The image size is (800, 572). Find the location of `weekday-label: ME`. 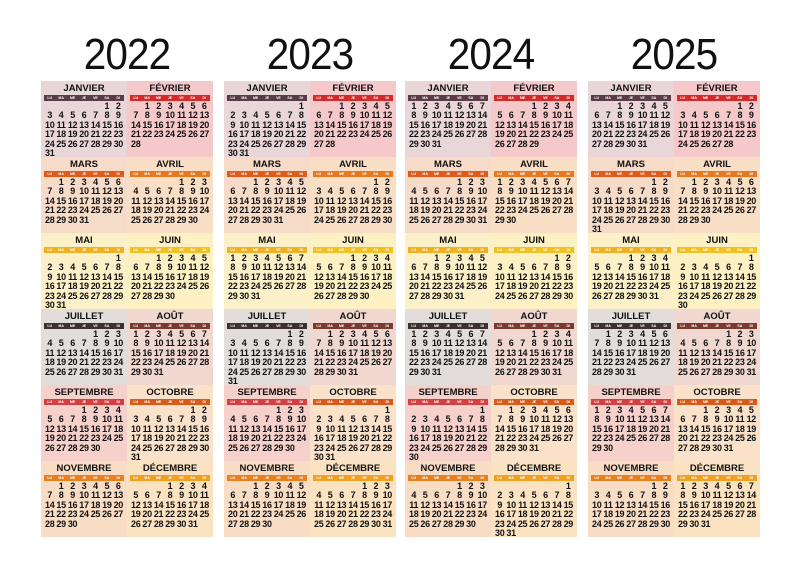

weekday-label: ME is located at coordinates (619, 98).